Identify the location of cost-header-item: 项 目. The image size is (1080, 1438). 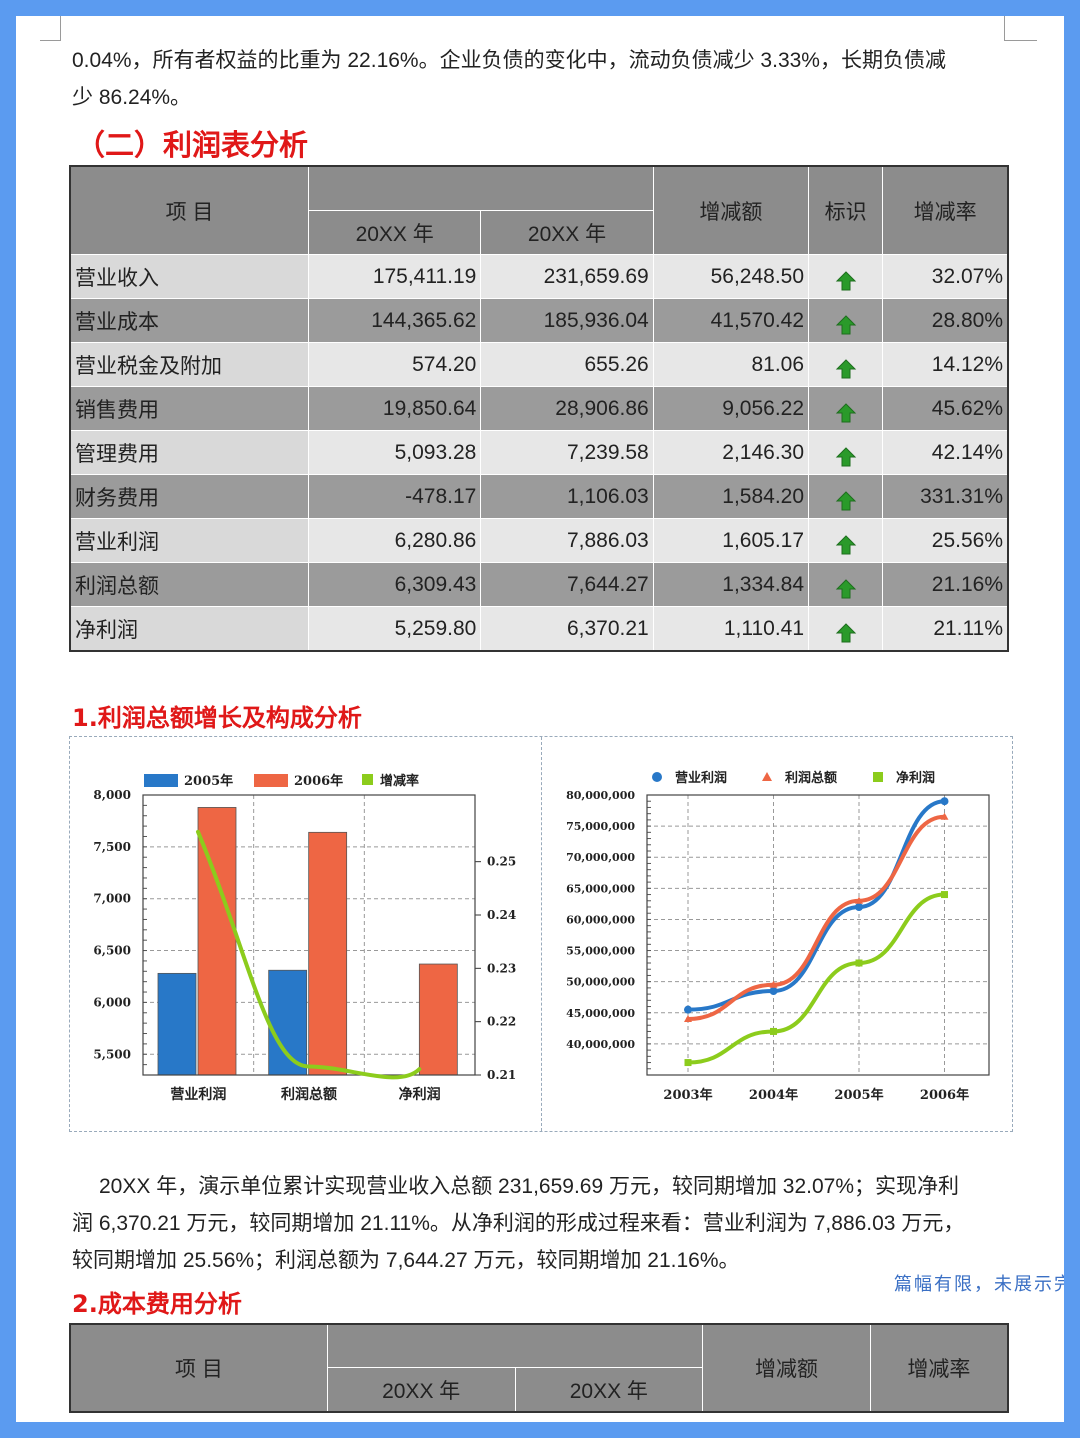
(198, 1368).